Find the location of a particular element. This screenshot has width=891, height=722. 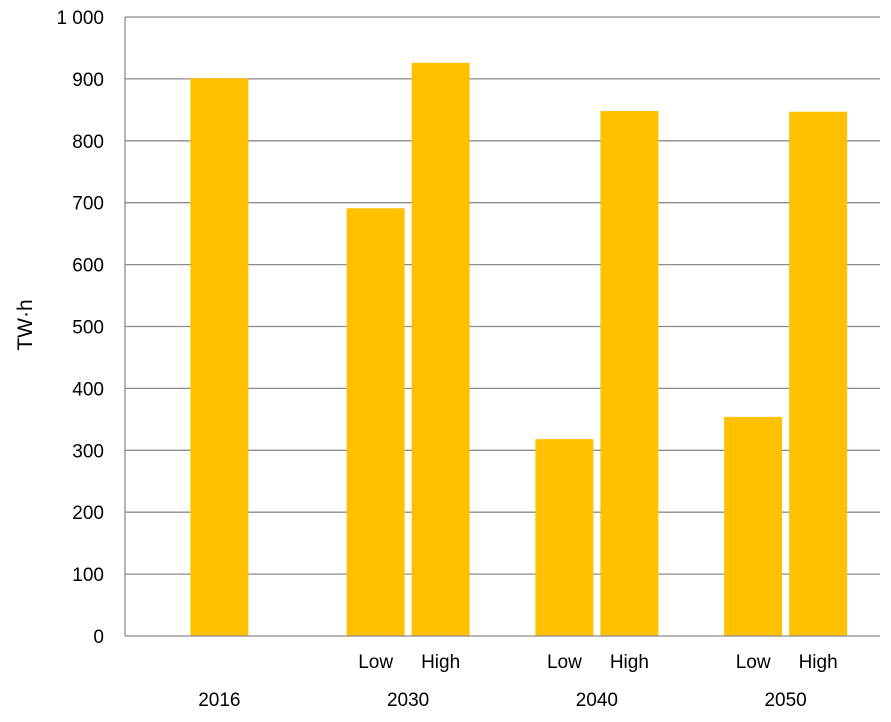

bar-2040-high is located at coordinates (629, 373).